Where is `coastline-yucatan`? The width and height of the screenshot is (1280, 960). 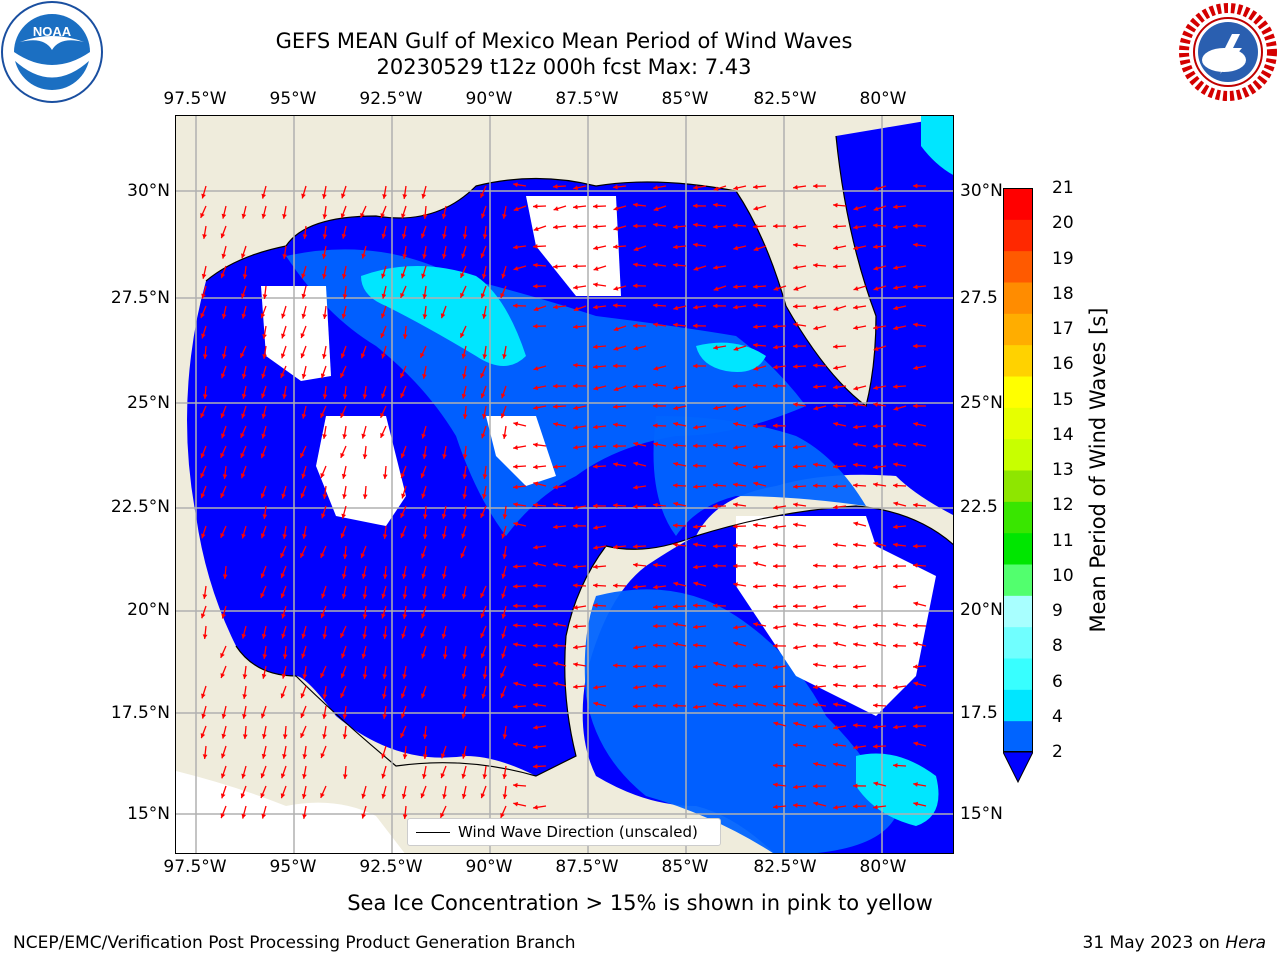
coastline-yucatan is located at coordinates (466, 656).